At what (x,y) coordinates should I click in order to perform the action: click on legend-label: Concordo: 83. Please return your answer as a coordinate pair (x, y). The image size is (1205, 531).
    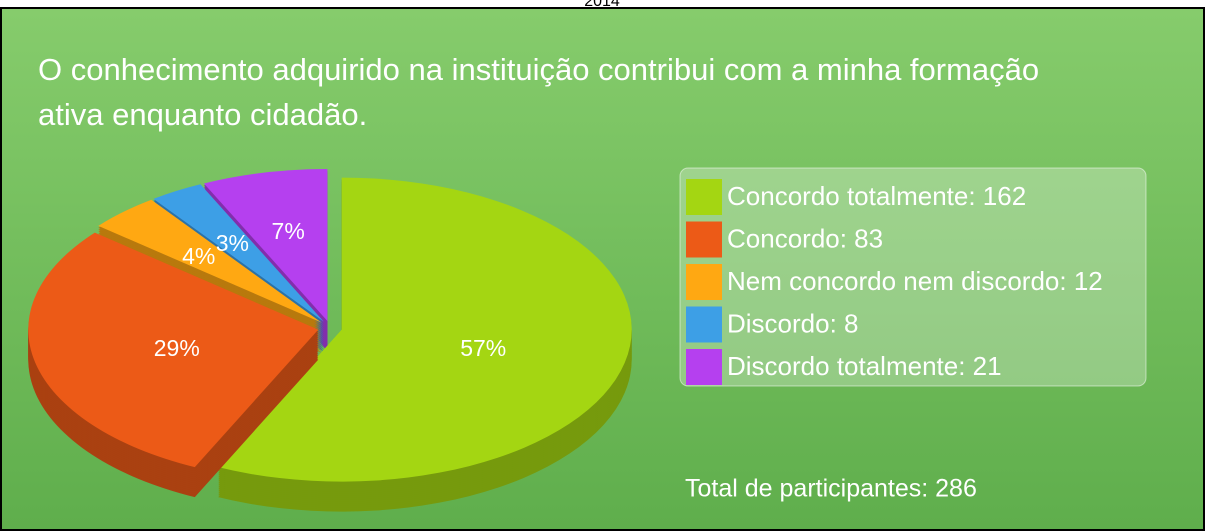
    Looking at the image, I should click on (805, 238).